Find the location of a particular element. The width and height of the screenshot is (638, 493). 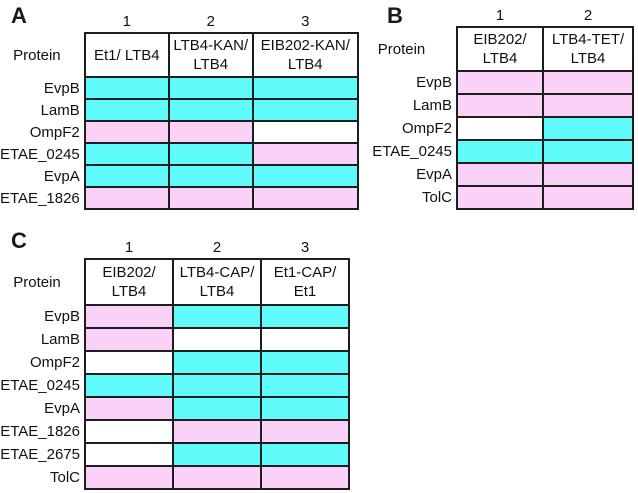

strain-ratio-header: LTB4-TET/ LTB4 is located at coordinates (588, 49).